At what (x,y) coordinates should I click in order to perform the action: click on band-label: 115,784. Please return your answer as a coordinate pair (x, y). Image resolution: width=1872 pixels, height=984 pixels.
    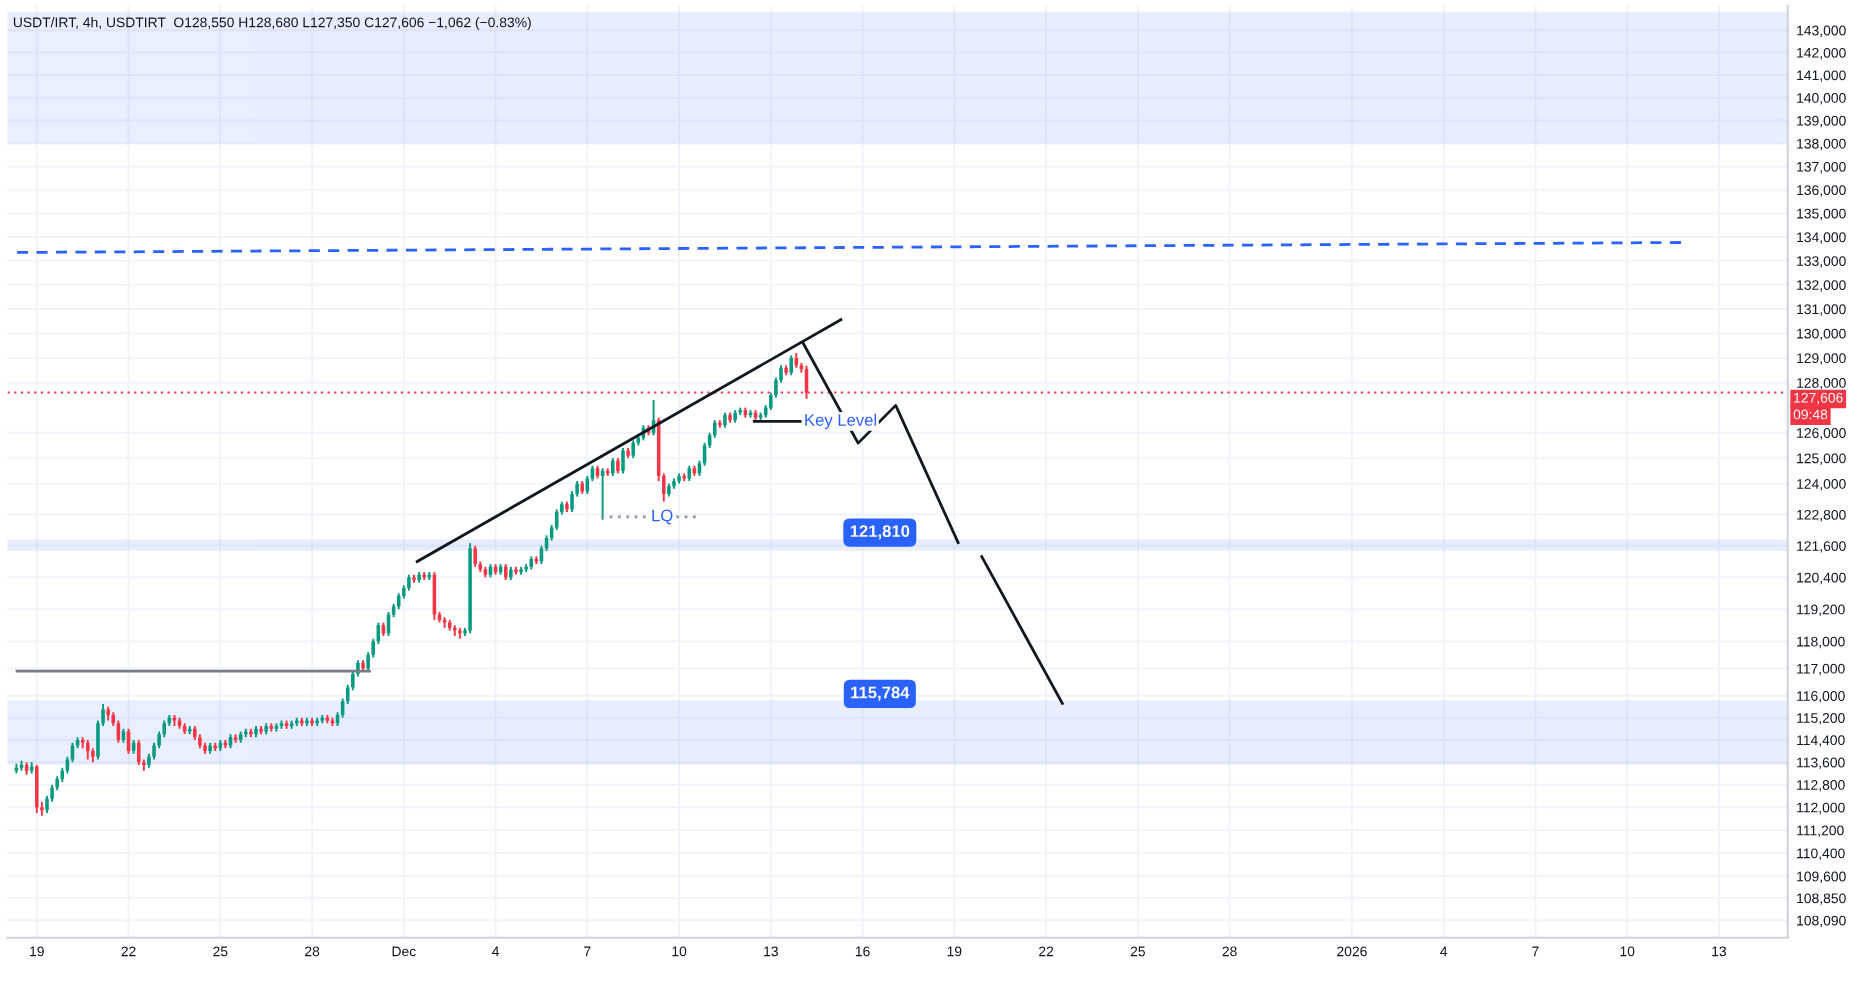
    Looking at the image, I should click on (880, 693).